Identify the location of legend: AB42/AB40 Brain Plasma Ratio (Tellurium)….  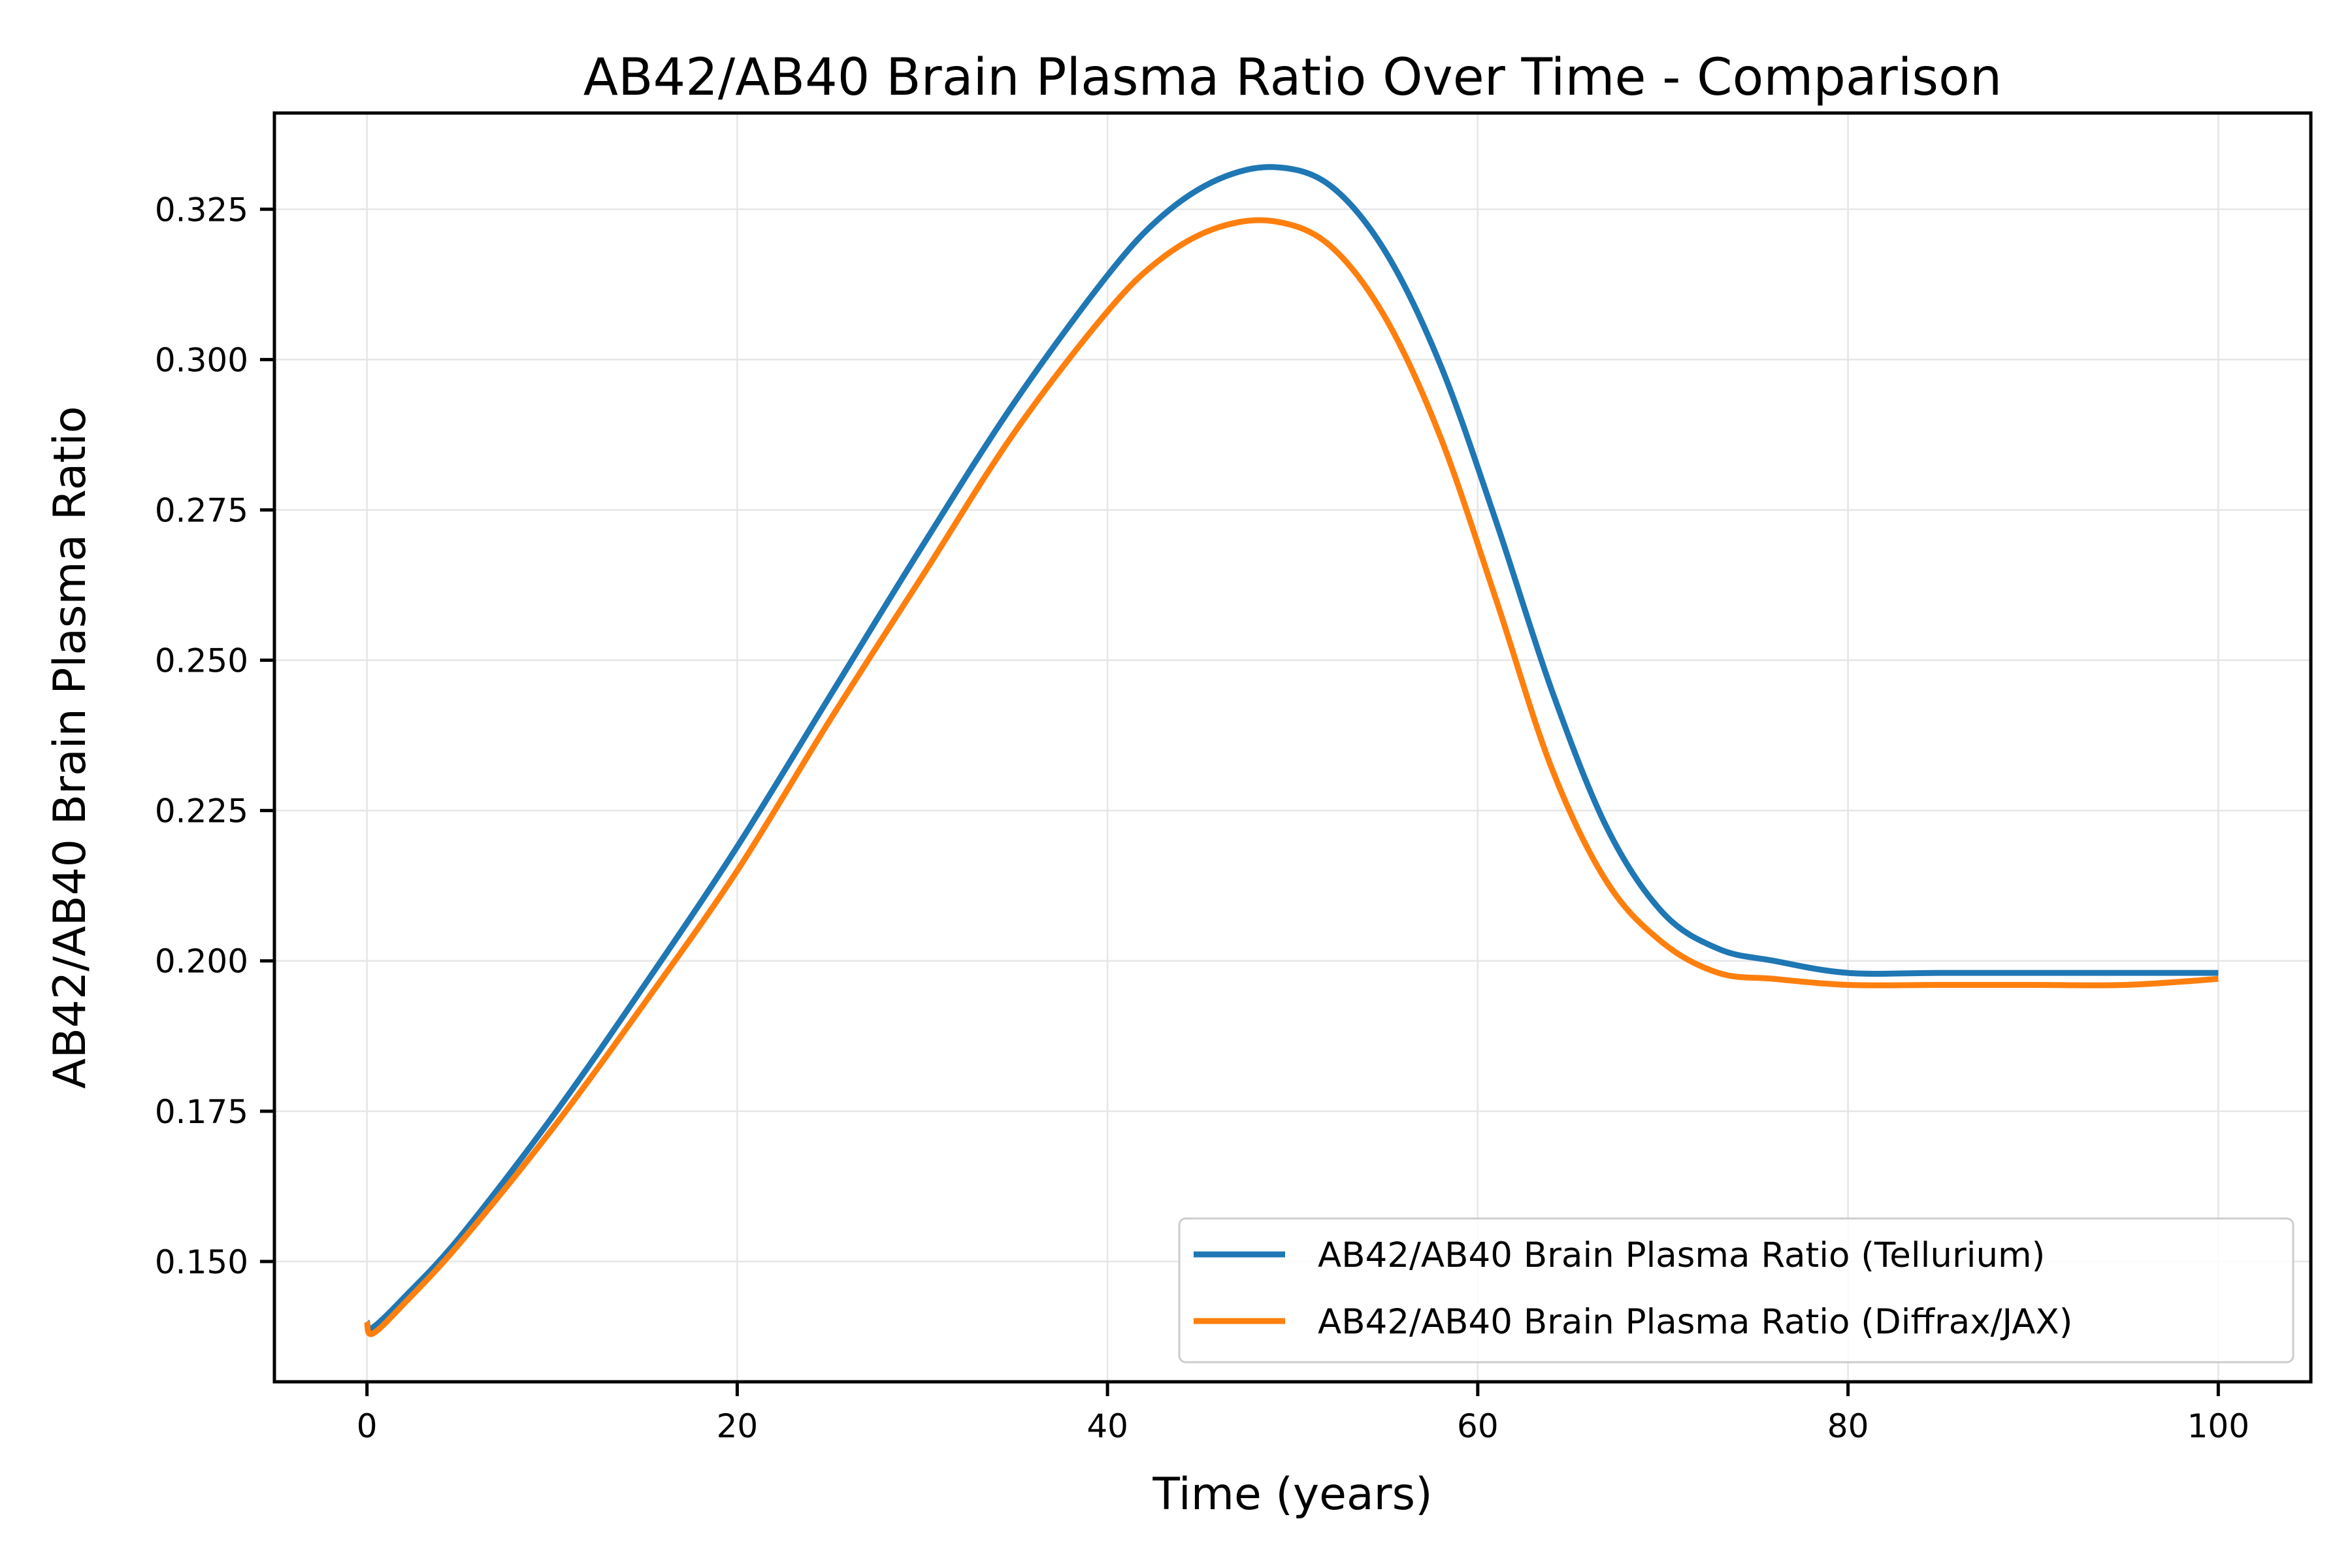
(1736, 1290).